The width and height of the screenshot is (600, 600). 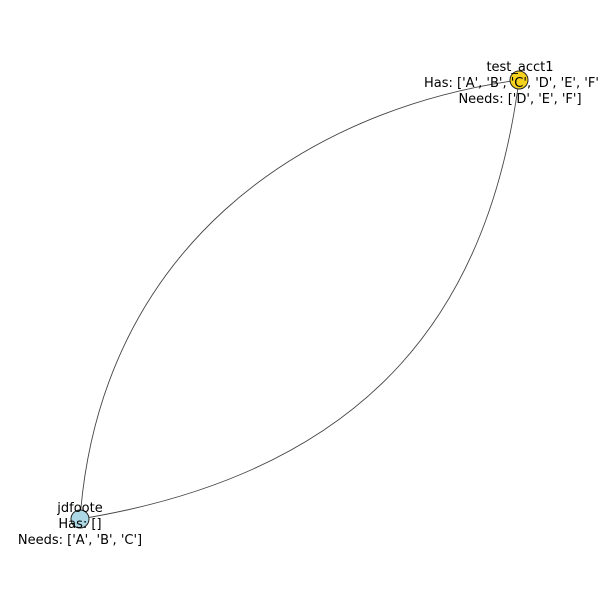 I want to click on node-has-label: Has: ['A', 'B', 'C', 'D', 'E', 'F'], so click(x=512, y=83).